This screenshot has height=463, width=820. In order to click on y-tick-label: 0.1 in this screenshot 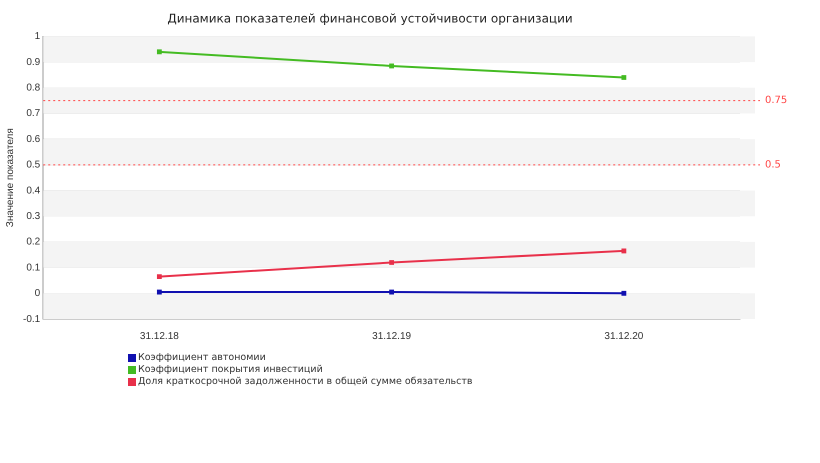, I will do `click(33, 268)`.